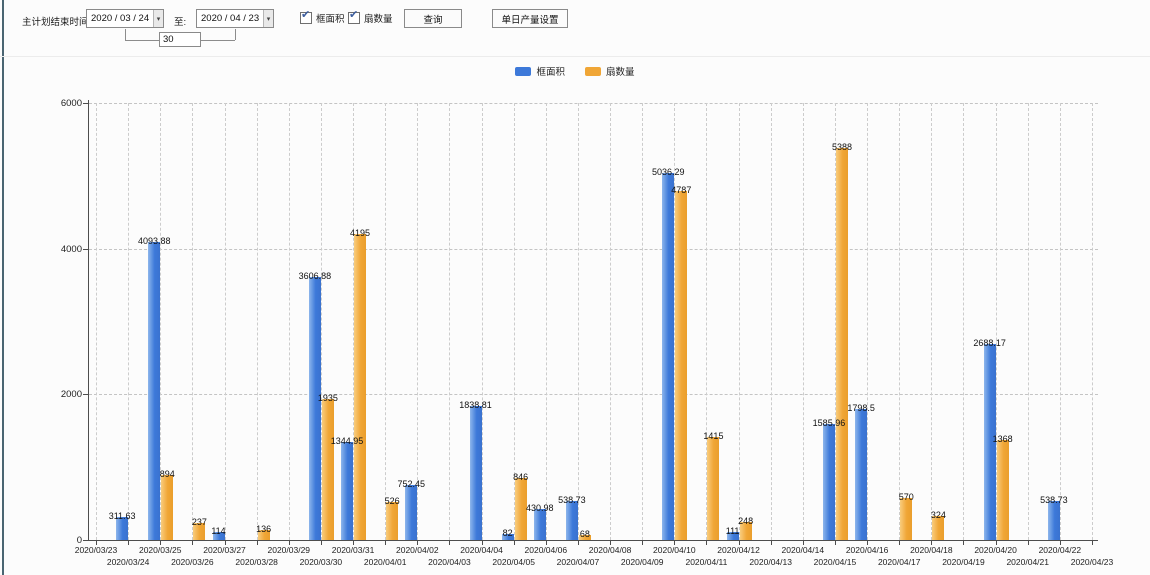 The width and height of the screenshot is (1150, 575). What do you see at coordinates (963, 562) in the screenshot?
I see `x-tick-label: 2020/04/19` at bounding box center [963, 562].